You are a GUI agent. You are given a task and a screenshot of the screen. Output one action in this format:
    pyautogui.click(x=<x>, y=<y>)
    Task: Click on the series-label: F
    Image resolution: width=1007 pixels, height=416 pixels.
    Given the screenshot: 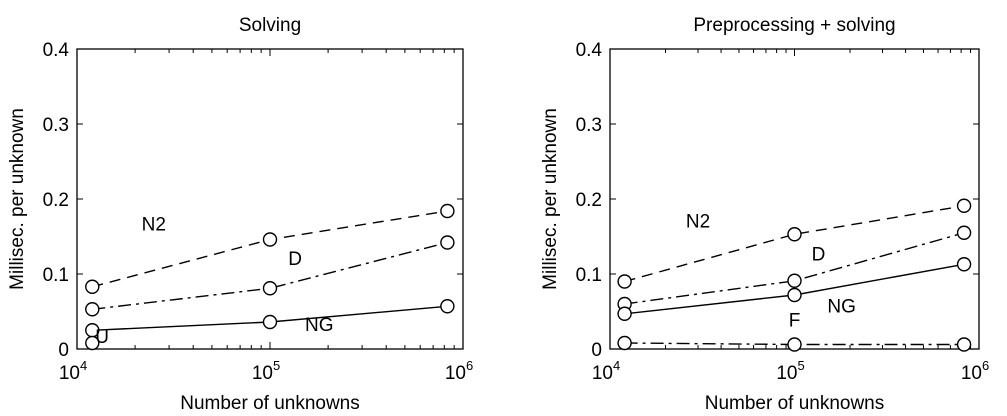 What is the action you would take?
    pyautogui.click(x=795, y=321)
    